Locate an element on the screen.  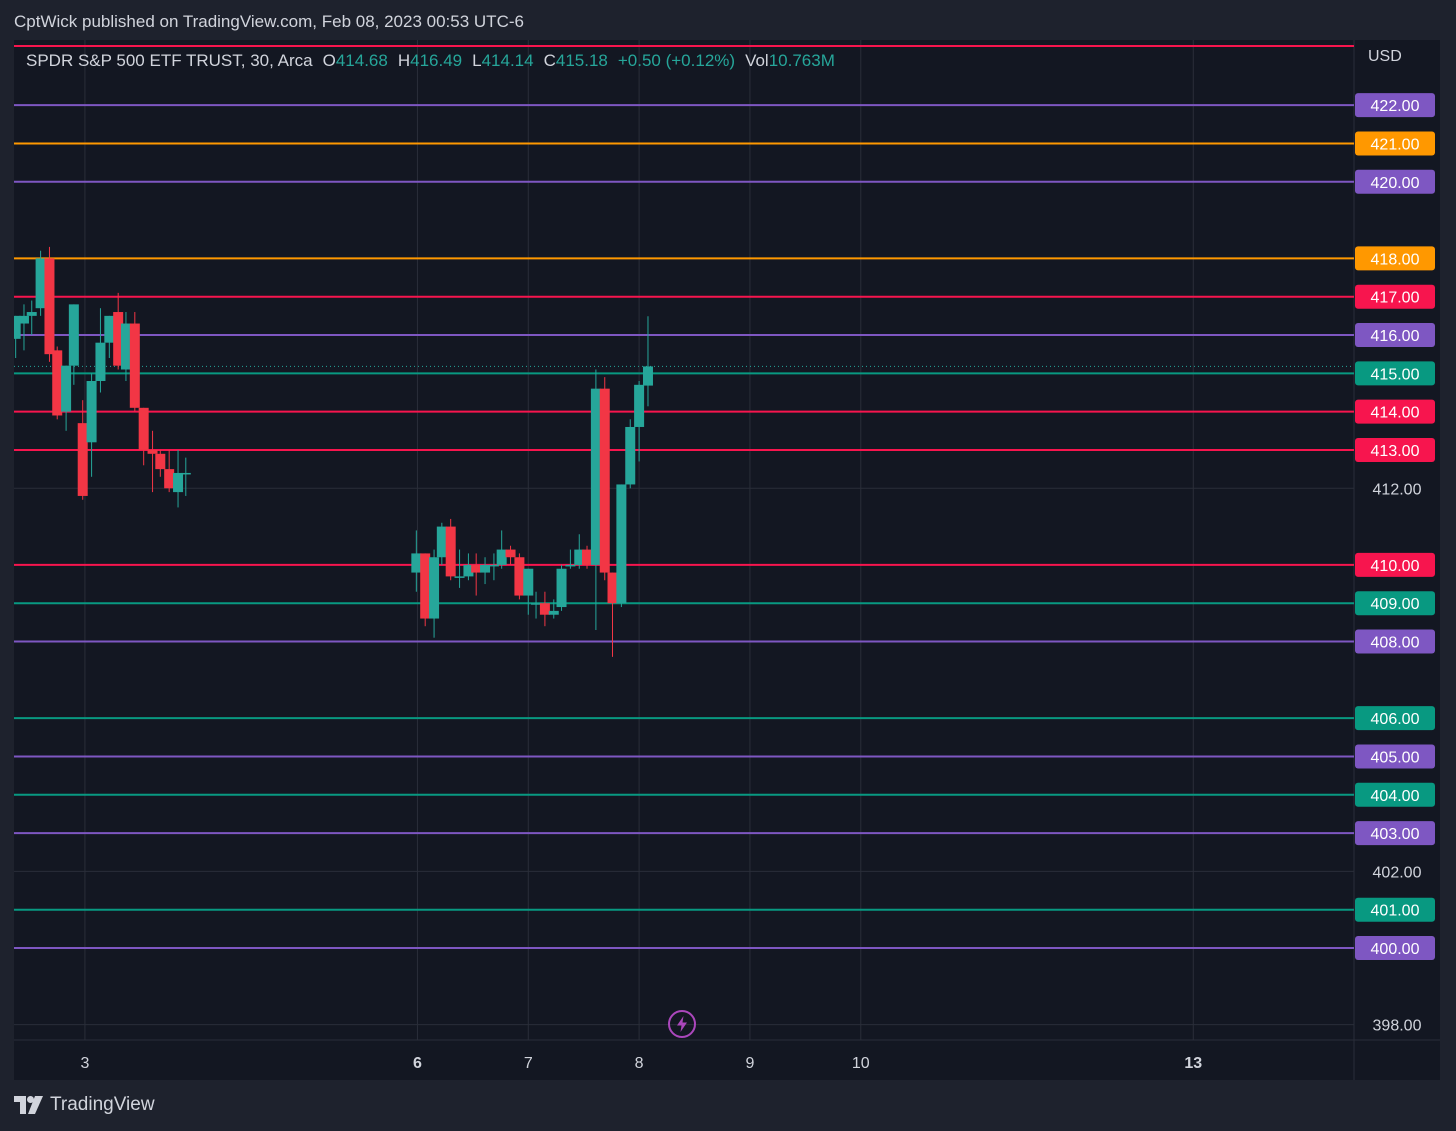
tradingview-logo: TradingView is located at coordinates (84, 1105).